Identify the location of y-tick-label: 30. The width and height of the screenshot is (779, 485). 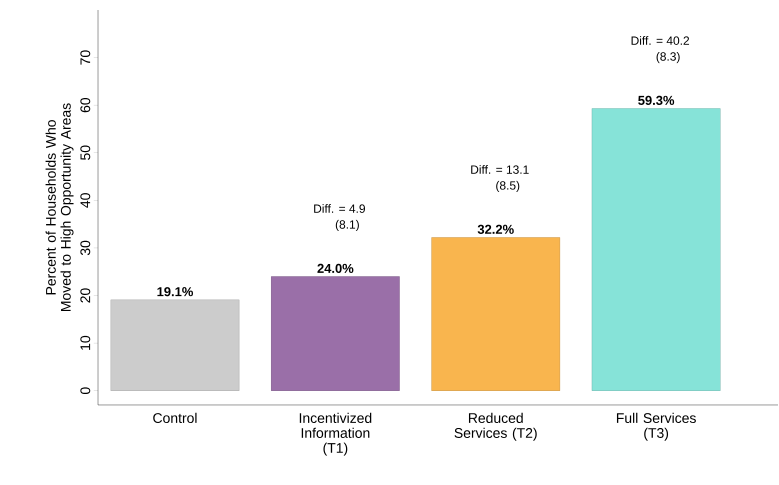
(85, 248).